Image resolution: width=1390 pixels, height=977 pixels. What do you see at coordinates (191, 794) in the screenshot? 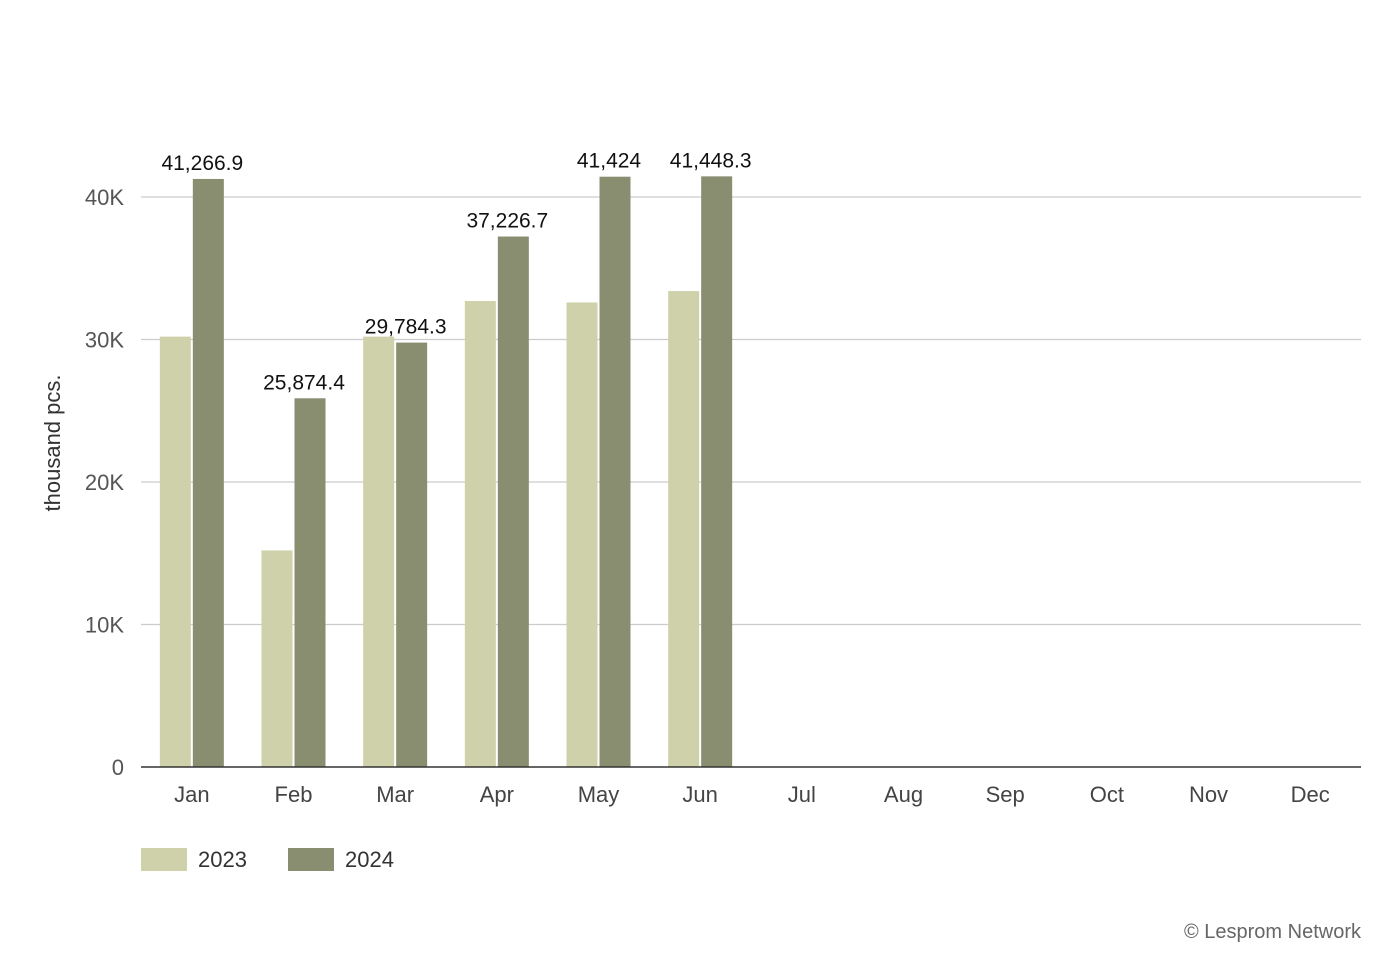
I see `x-tick-label-jan: Jan` at bounding box center [191, 794].